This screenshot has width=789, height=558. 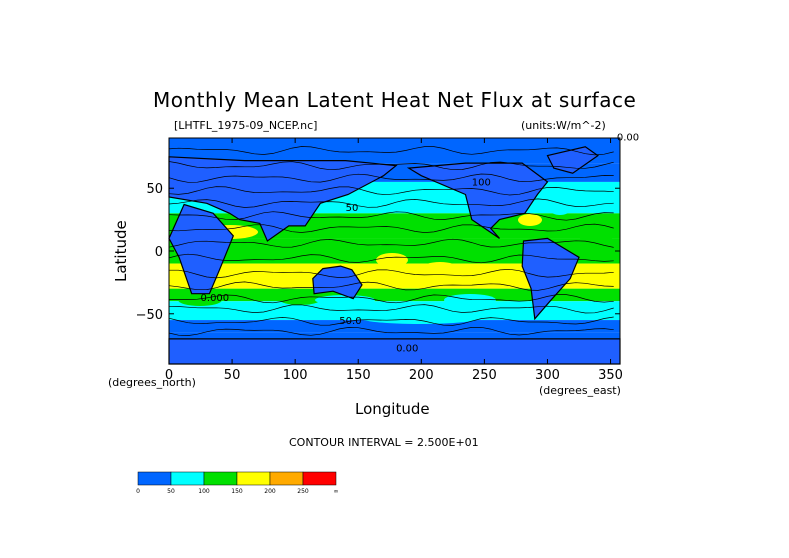 I want to click on colorbar-tick-label: 0, so click(x=138, y=491).